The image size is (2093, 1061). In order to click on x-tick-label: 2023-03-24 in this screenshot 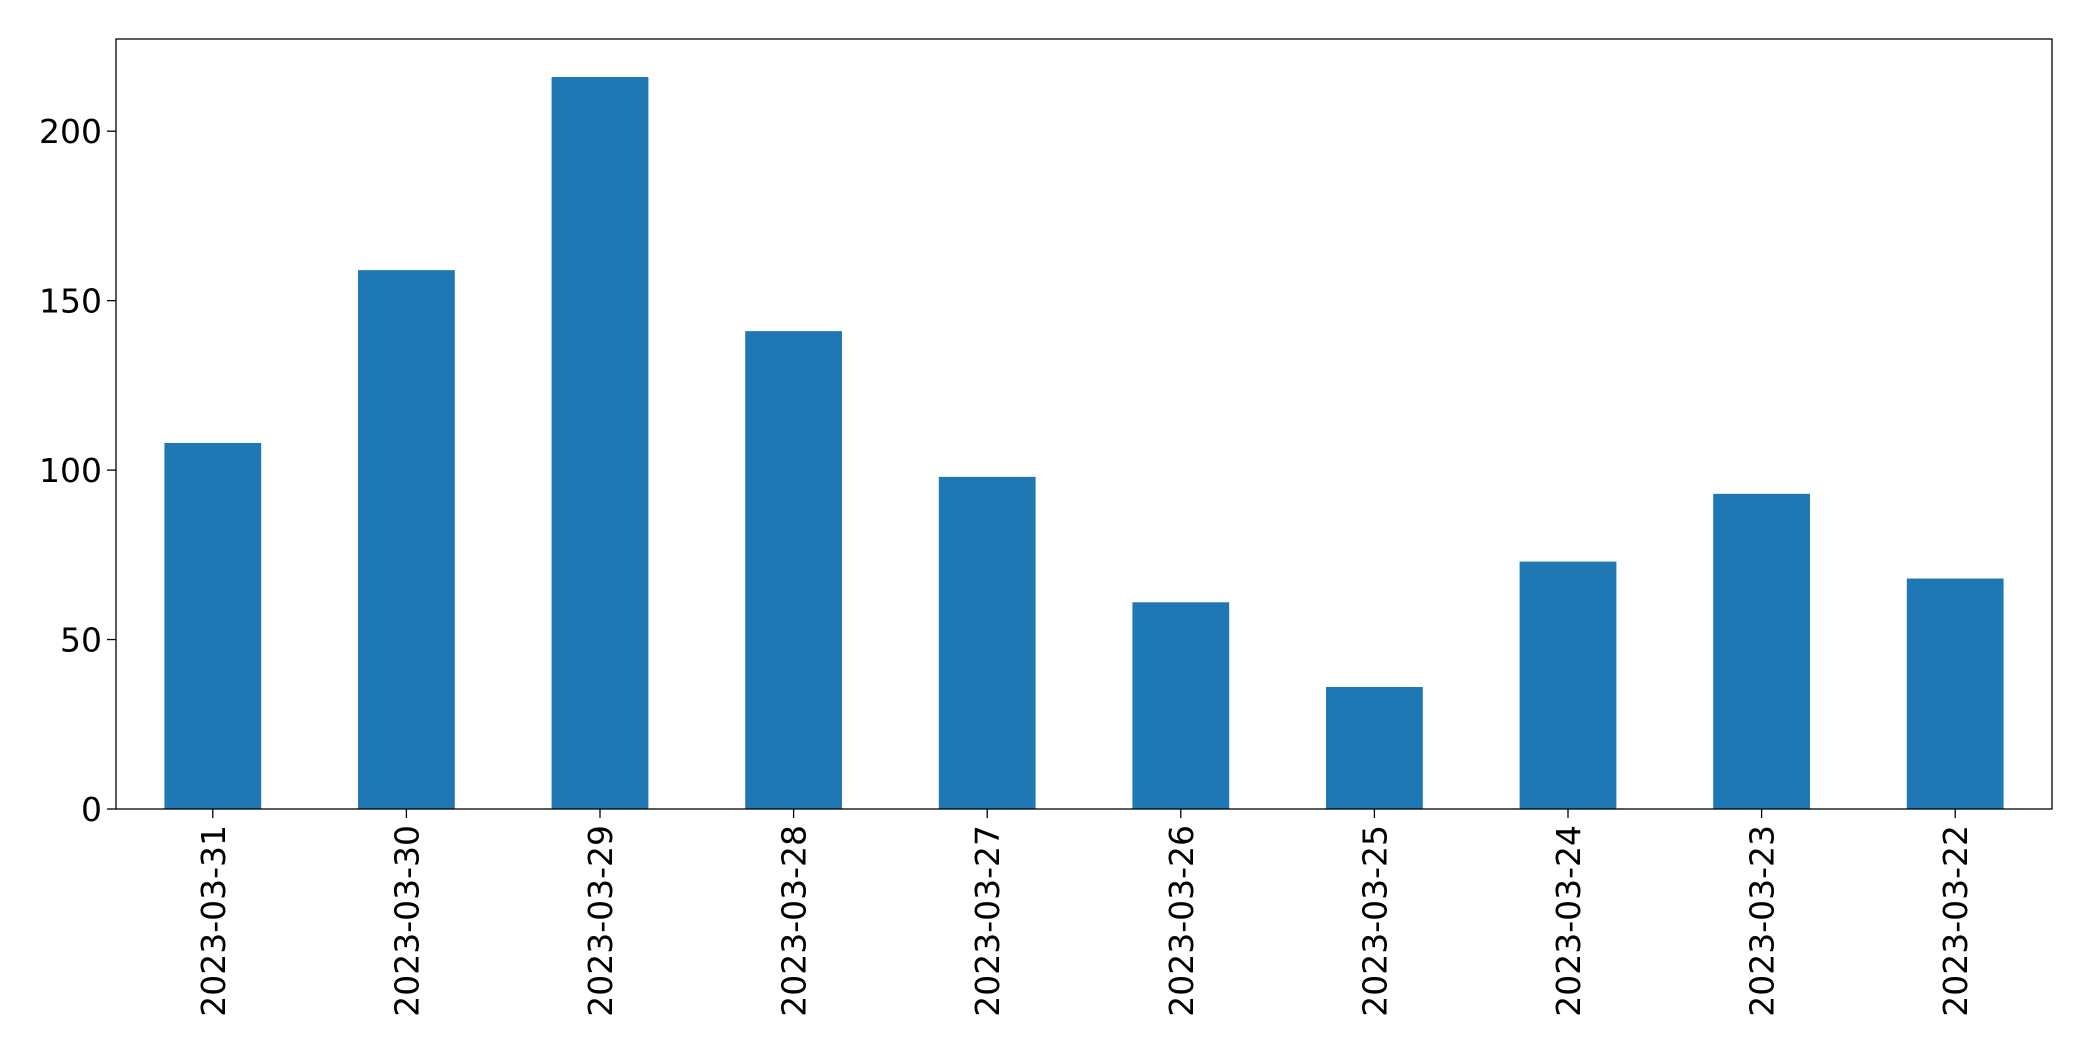, I will do `click(1568, 921)`.